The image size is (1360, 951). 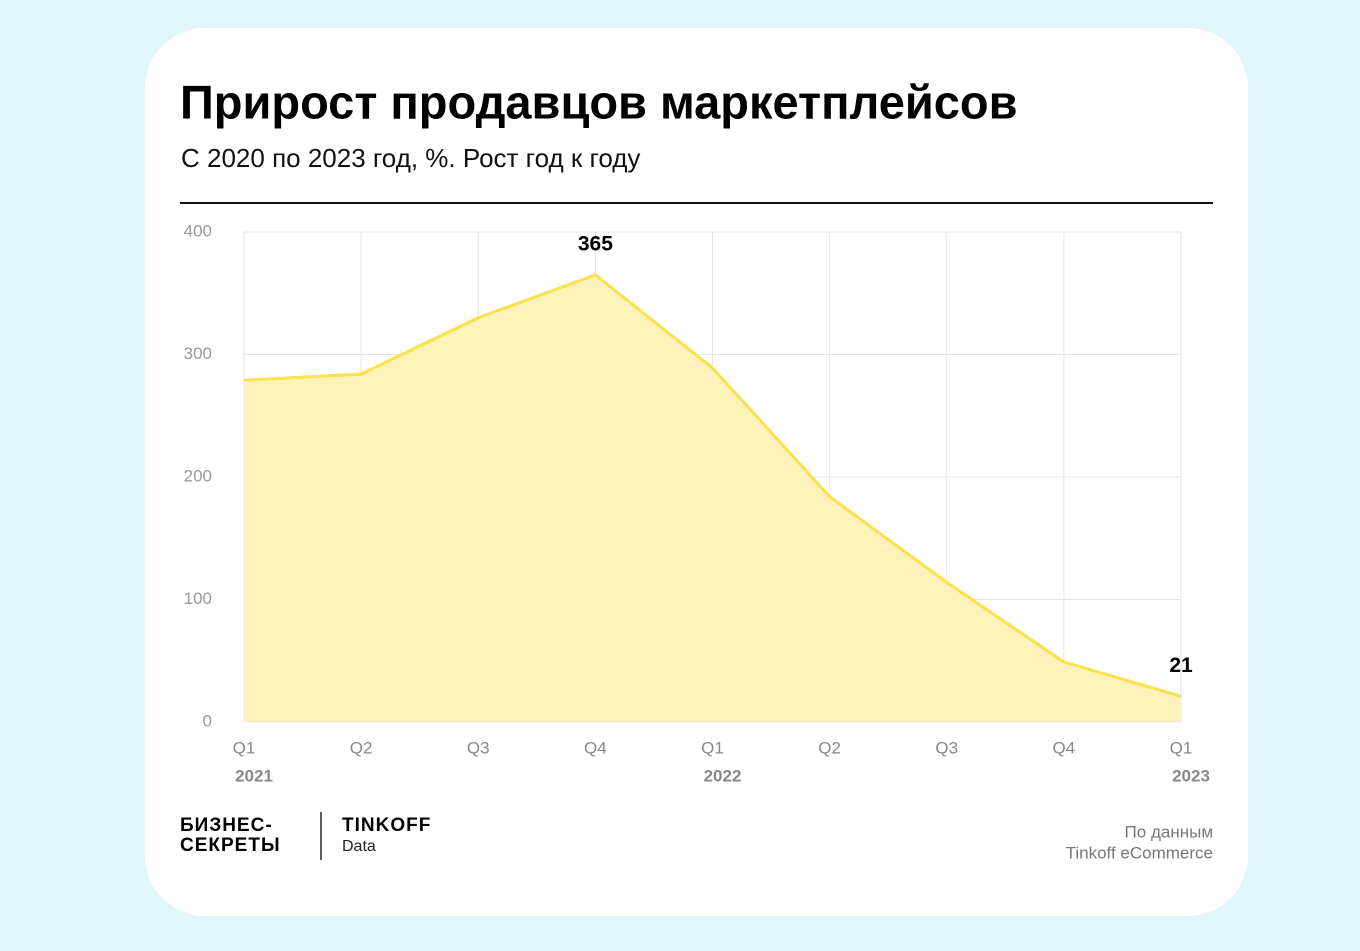 What do you see at coordinates (207, 720) in the screenshot?
I see `y-tick-label: 0` at bounding box center [207, 720].